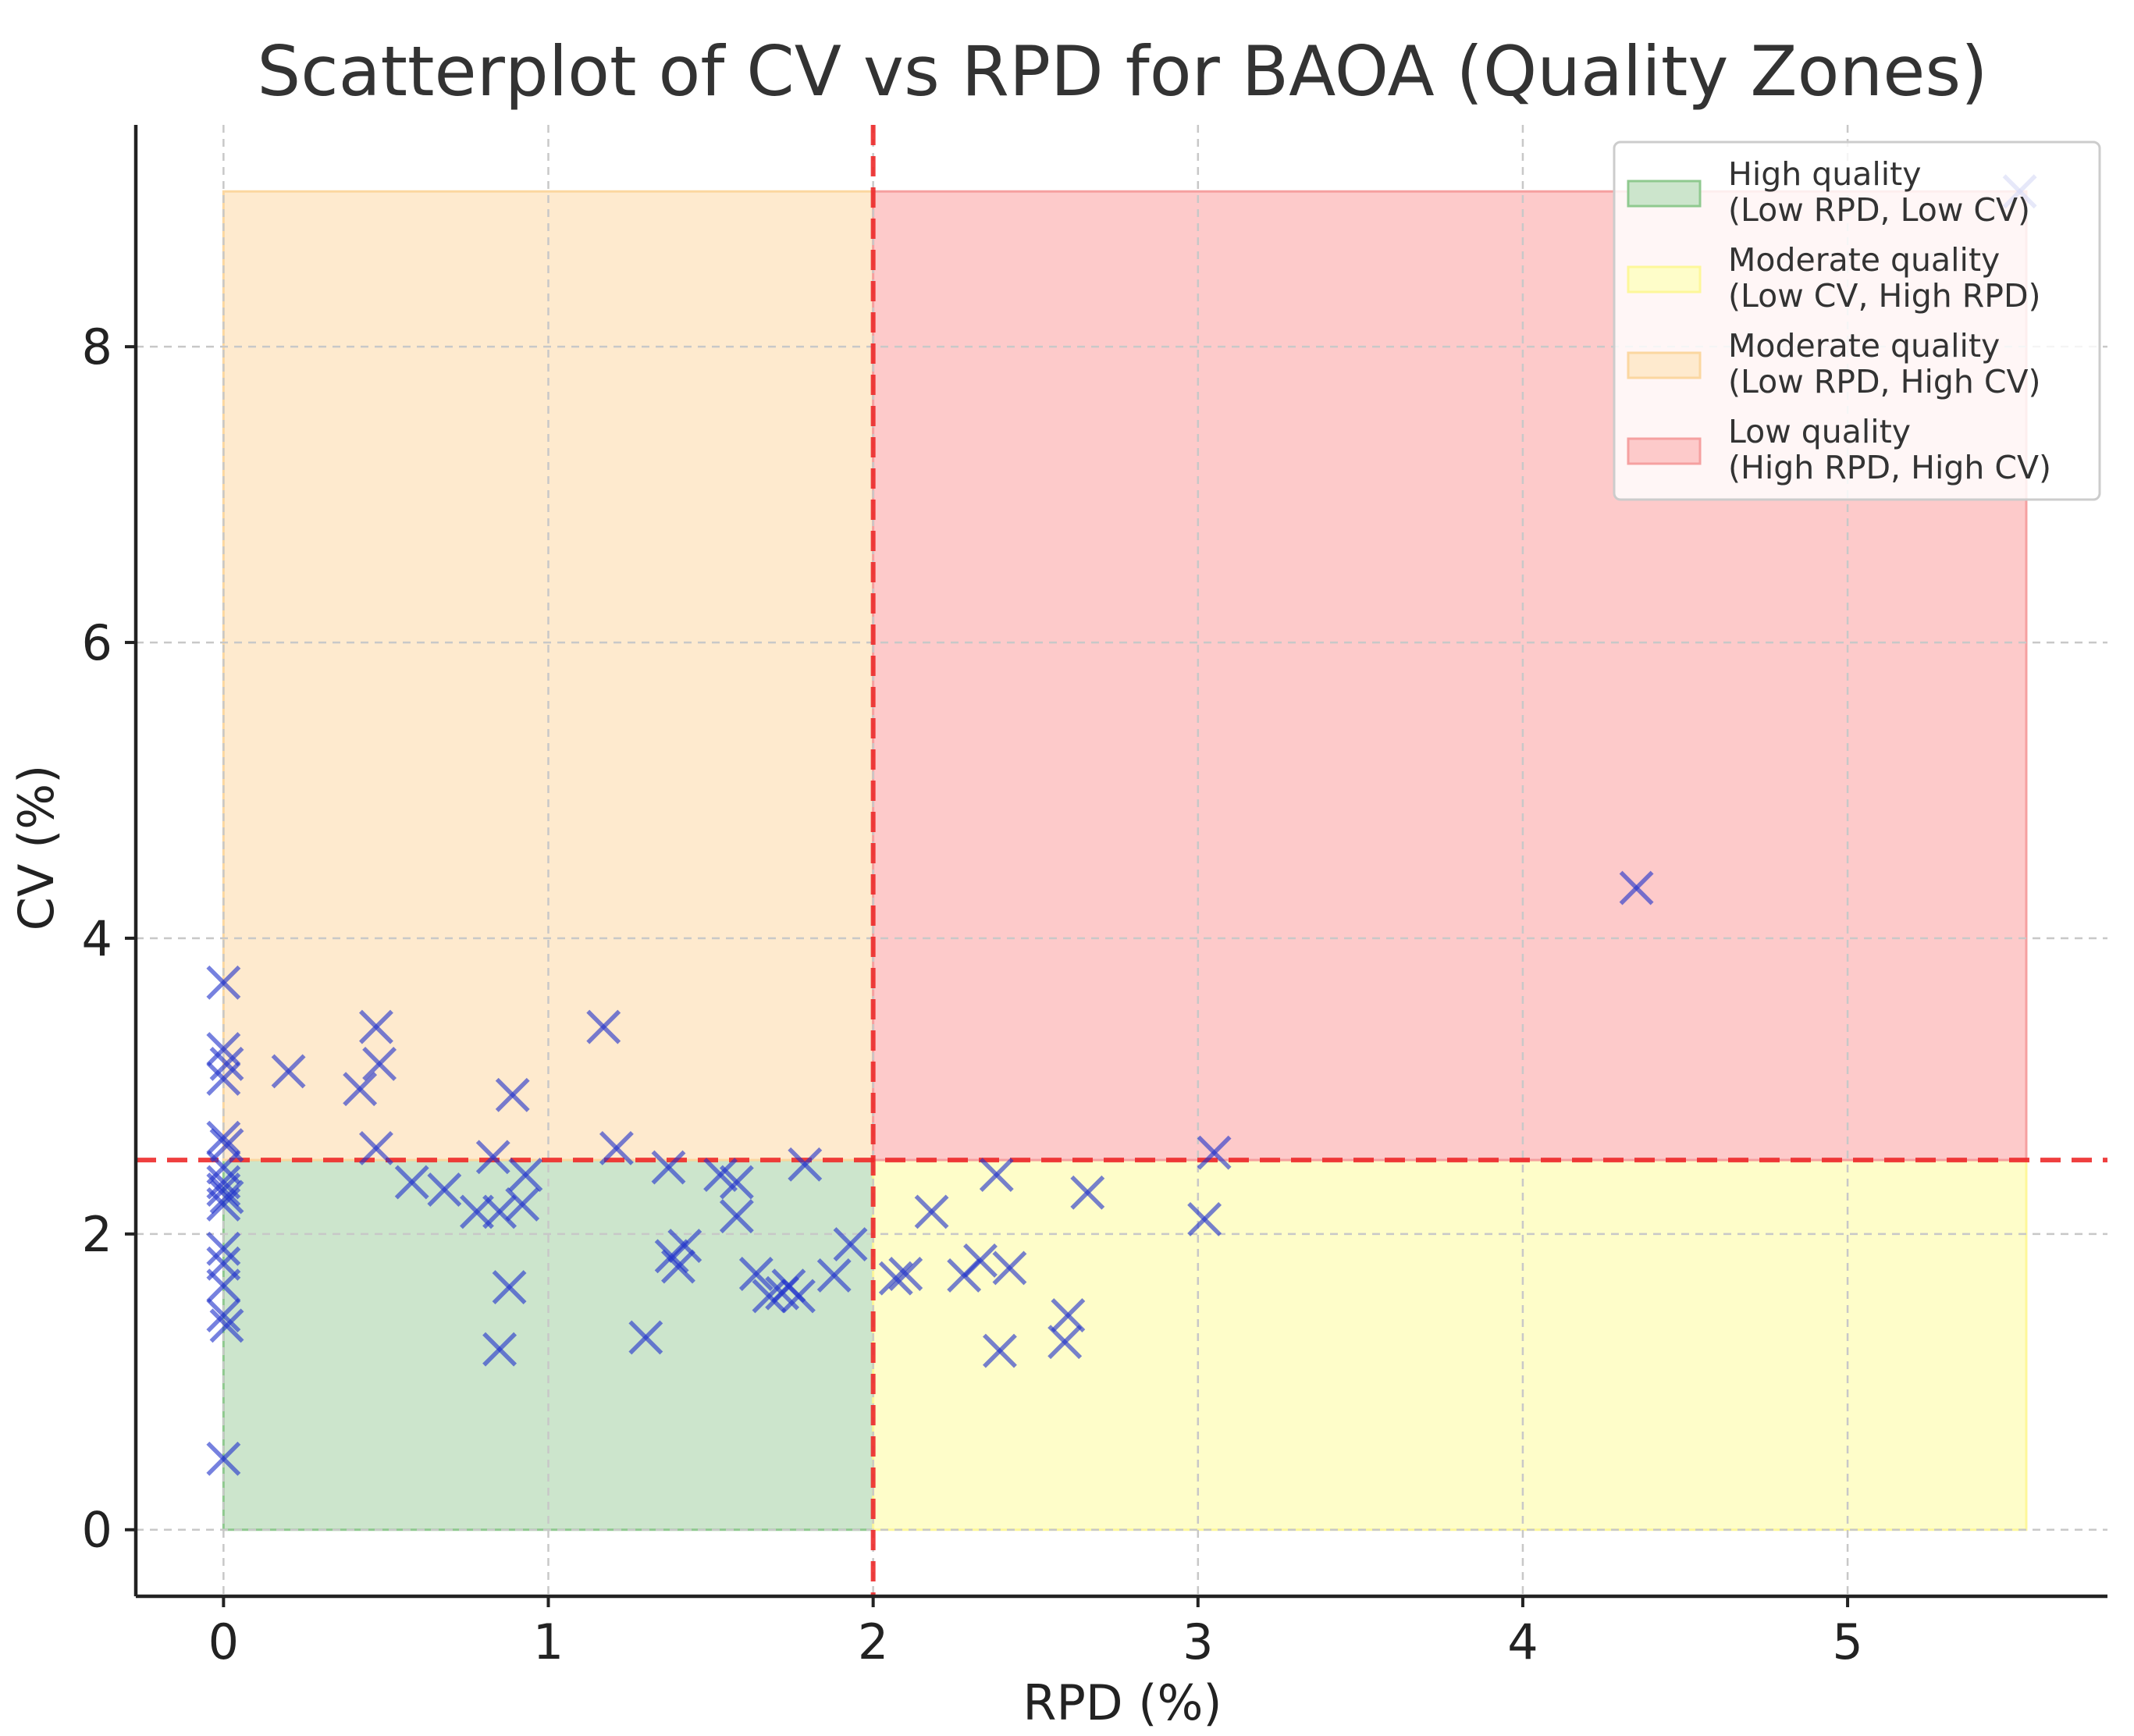 Image resolution: width=2134 pixels, height=1736 pixels. What do you see at coordinates (1864, 346) in the screenshot?
I see `legend-label-moderate-rpd: Moderate quality` at bounding box center [1864, 346].